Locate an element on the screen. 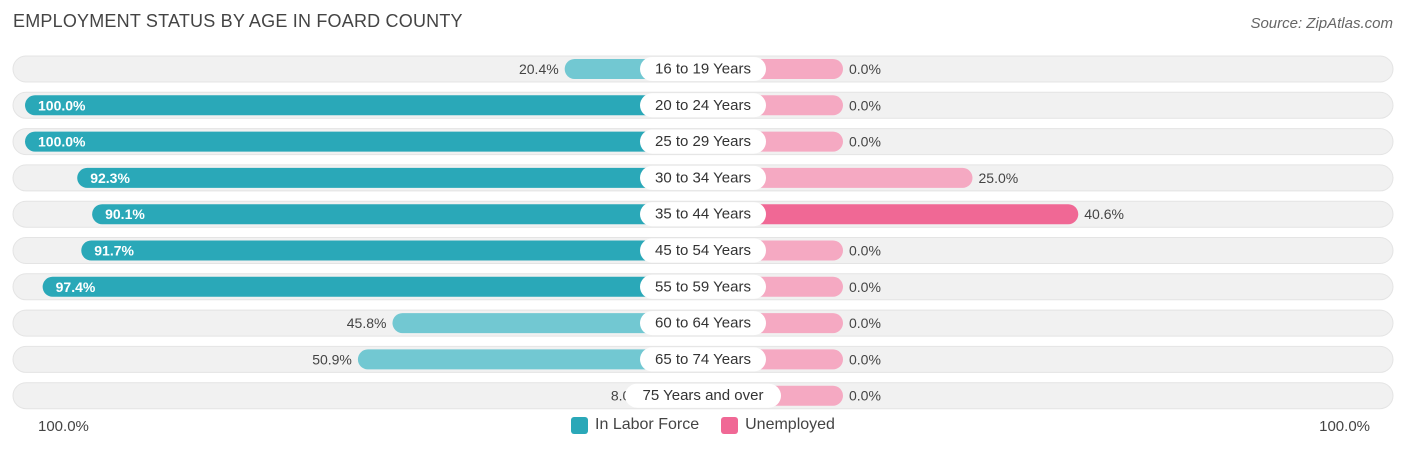  category-label: 75 Years and over is located at coordinates (703, 395).